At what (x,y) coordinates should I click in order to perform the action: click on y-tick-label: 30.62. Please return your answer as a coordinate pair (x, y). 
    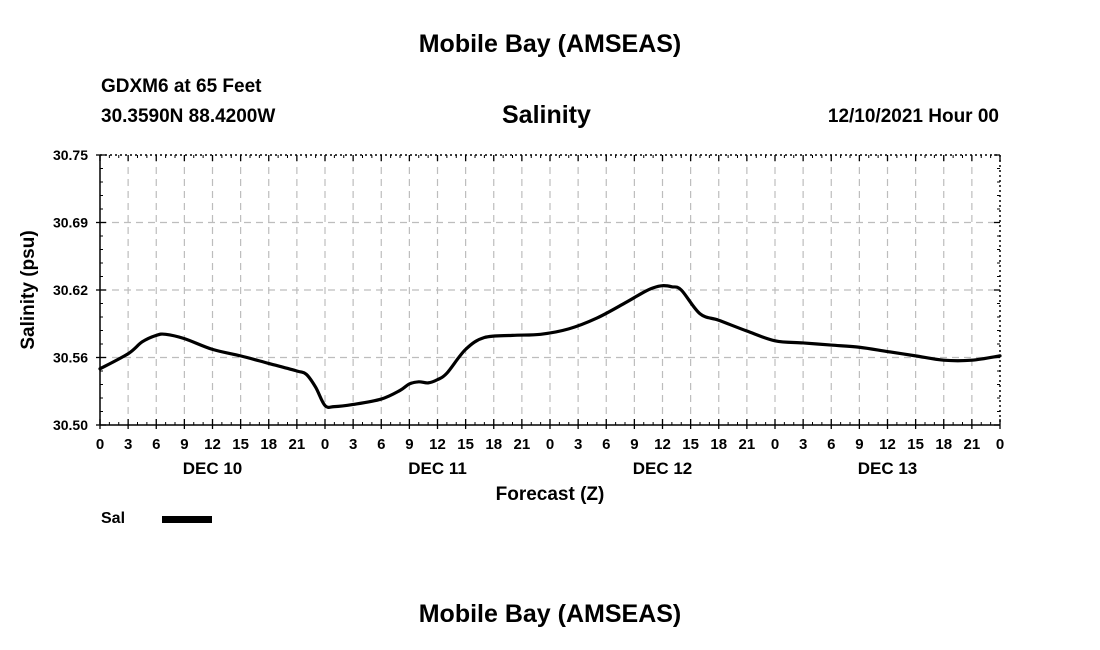
    Looking at the image, I should click on (70, 290).